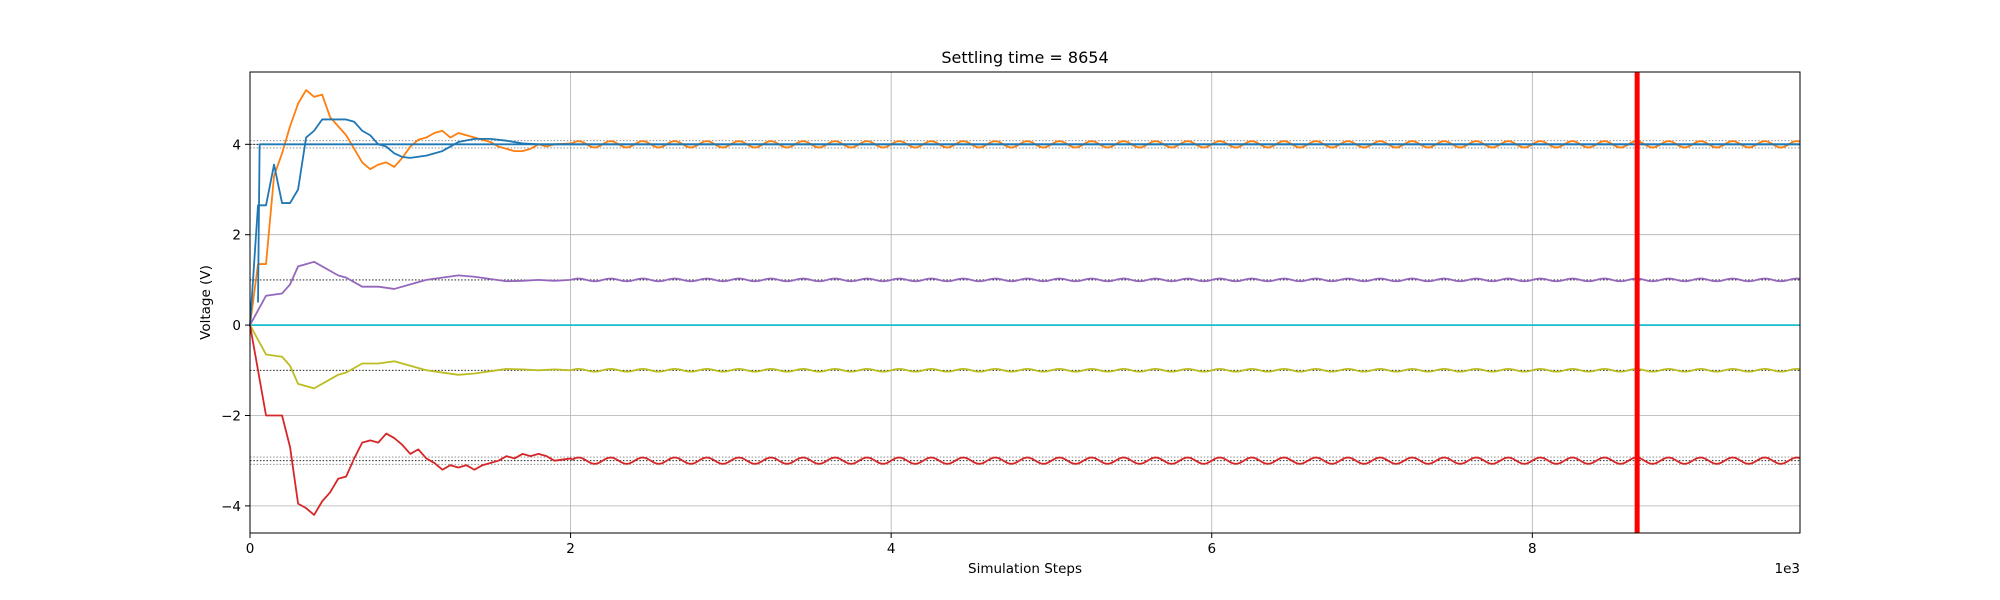  What do you see at coordinates (231, 416) in the screenshot?
I see `y-tick-label: −2` at bounding box center [231, 416].